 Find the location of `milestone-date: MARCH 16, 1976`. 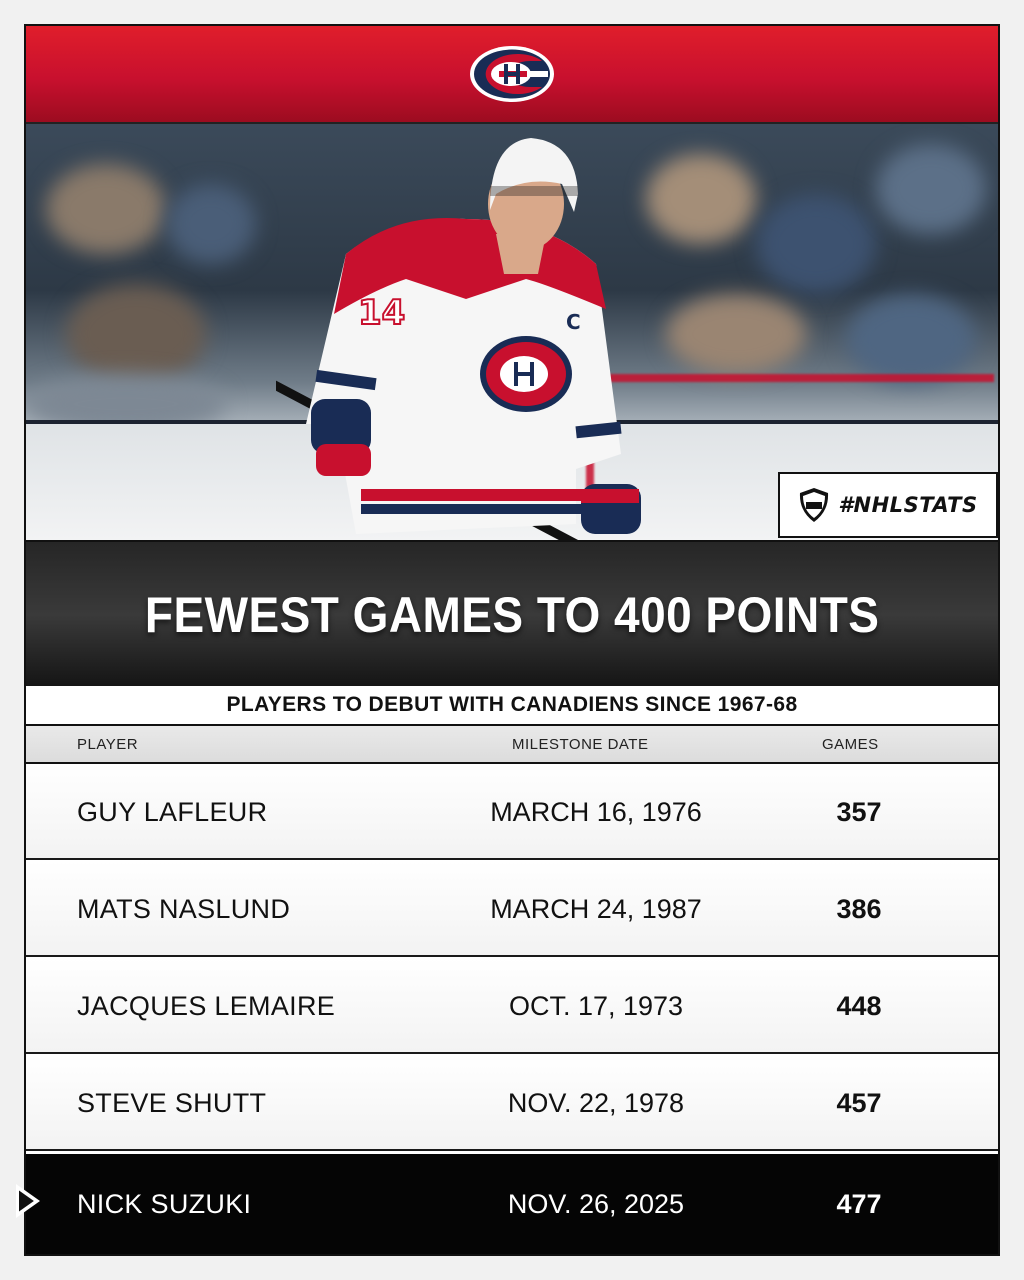

milestone-date: MARCH 16, 1976 is located at coordinates (596, 812).